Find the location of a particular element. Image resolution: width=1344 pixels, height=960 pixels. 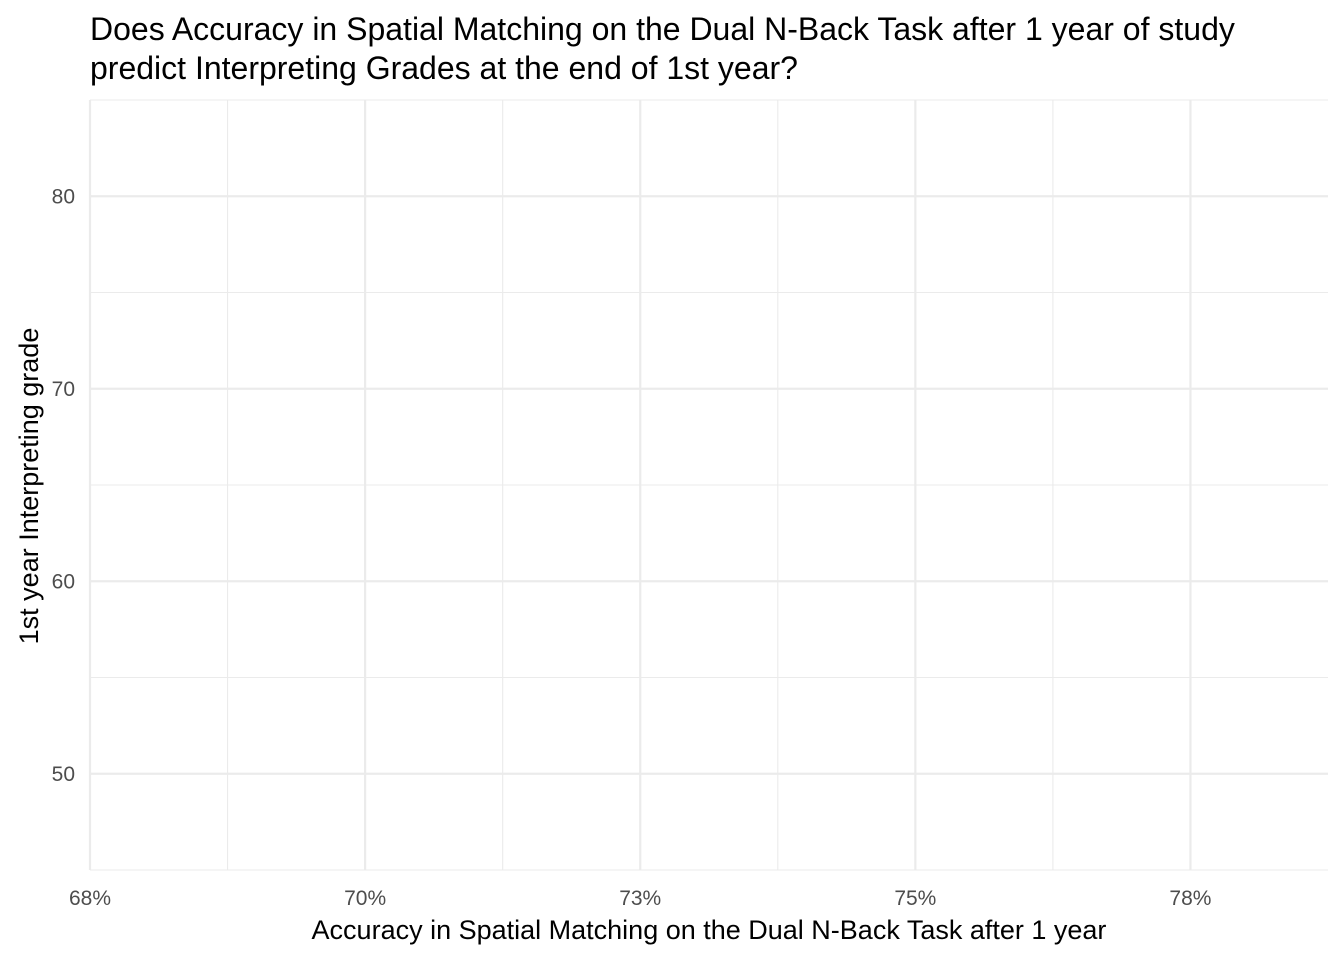

x-tick-label: 73% is located at coordinates (640, 898).